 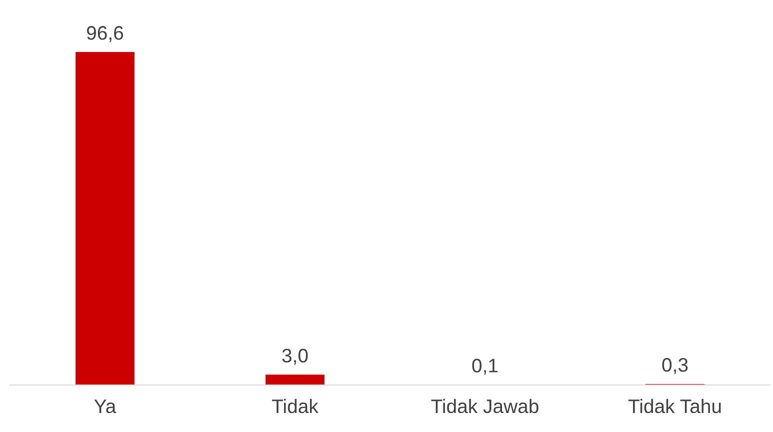 What do you see at coordinates (484, 406) in the screenshot?
I see `x-tick-label: Tidak Jawab` at bounding box center [484, 406].